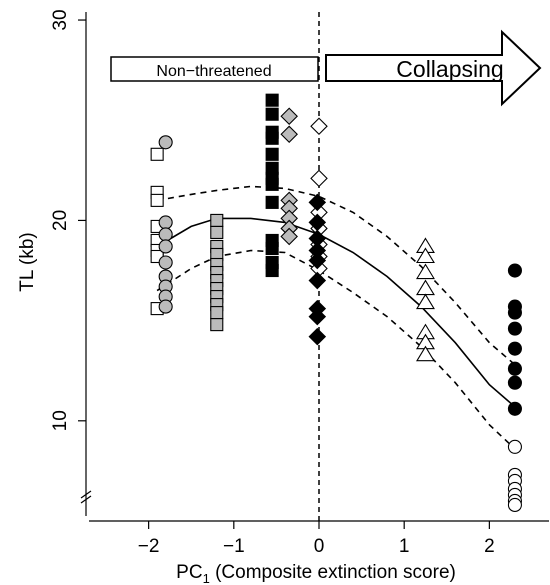  What do you see at coordinates (86, 497) in the screenshot?
I see `y-axis-break-mark` at bounding box center [86, 497].